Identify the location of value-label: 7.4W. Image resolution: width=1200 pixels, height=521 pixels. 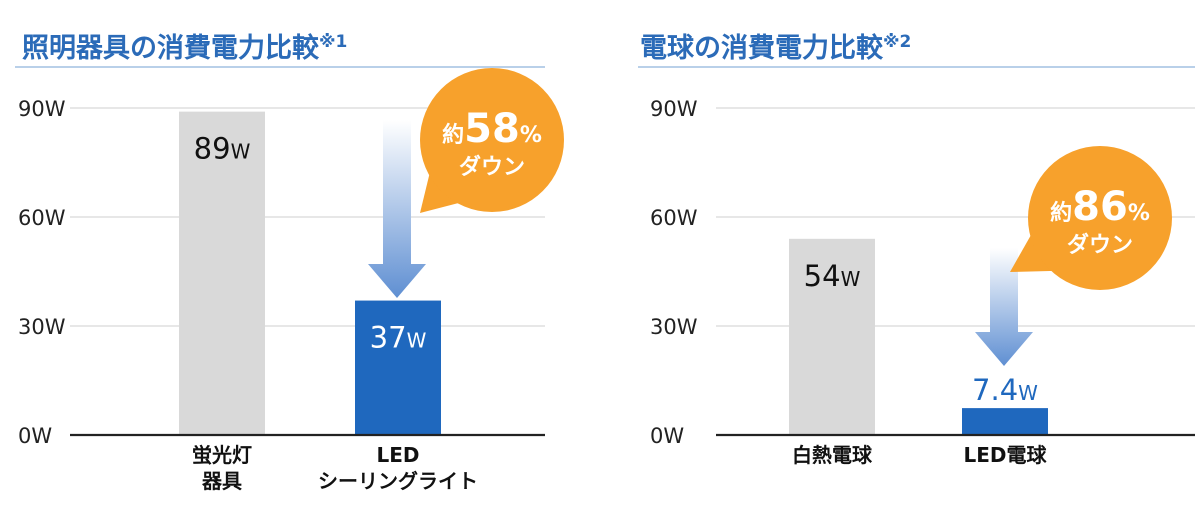
(1005, 390).